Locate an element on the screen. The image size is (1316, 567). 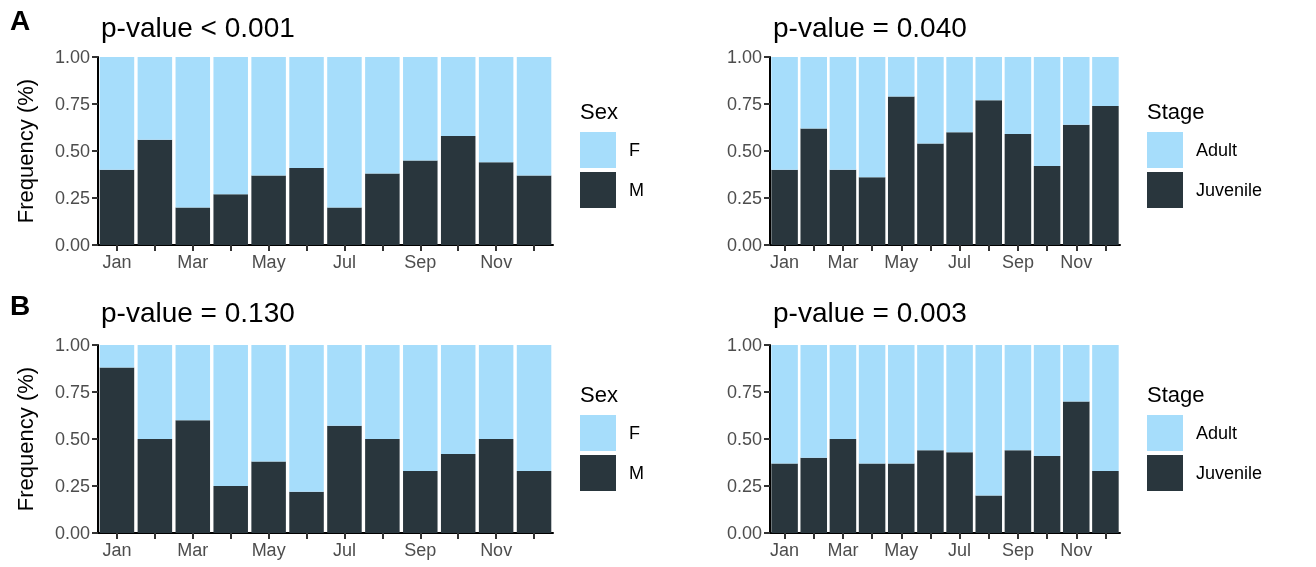
legend-title: Stage is located at coordinates (1176, 111).